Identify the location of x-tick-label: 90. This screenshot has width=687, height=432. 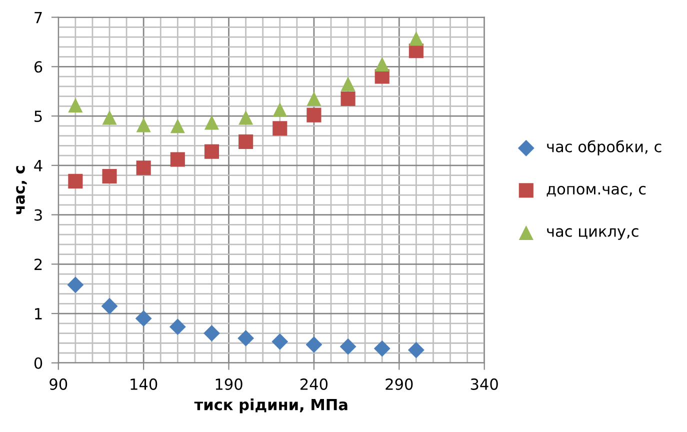
(59, 384).